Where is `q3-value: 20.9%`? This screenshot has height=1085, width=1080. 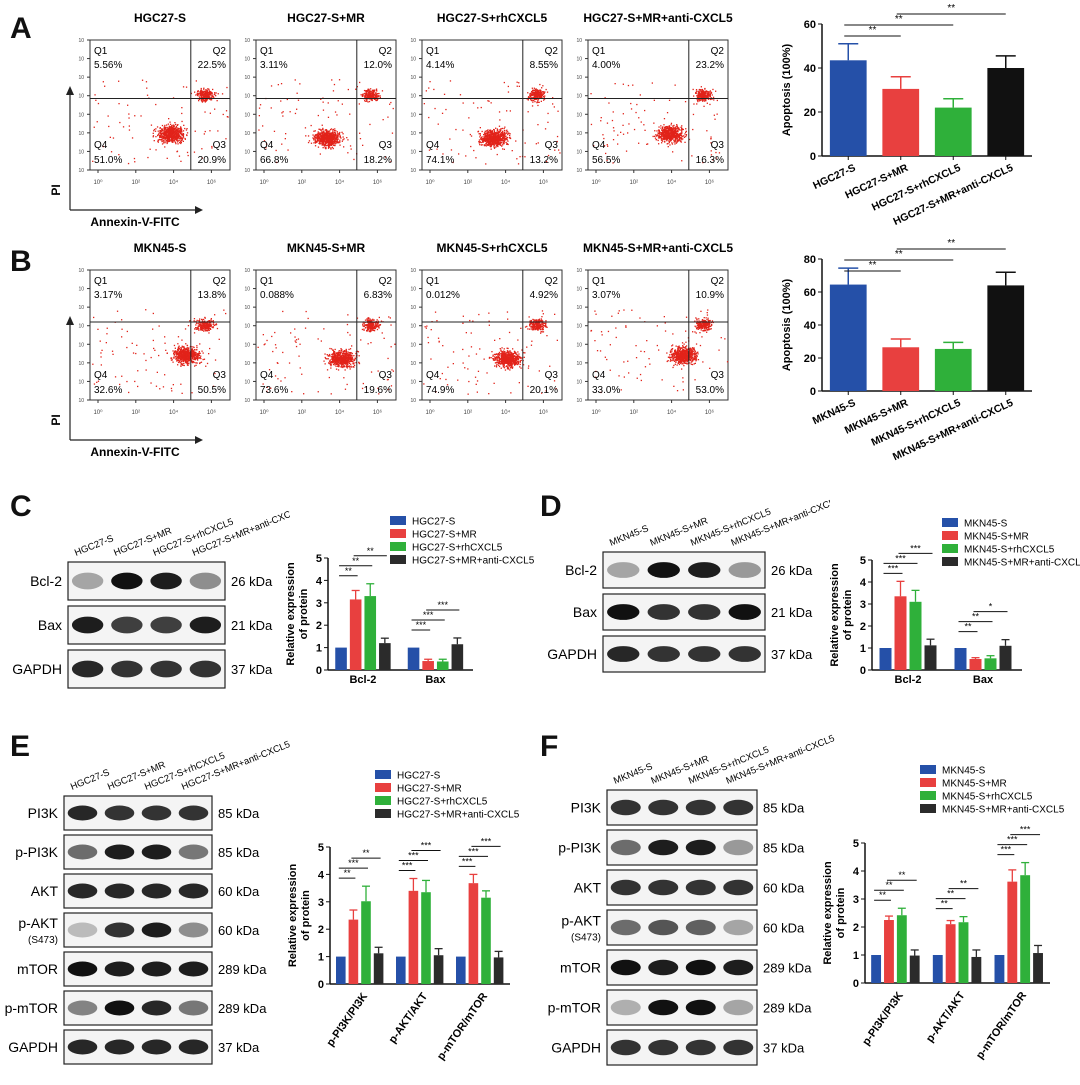
q3-value: 20.9% is located at coordinates (212, 160).